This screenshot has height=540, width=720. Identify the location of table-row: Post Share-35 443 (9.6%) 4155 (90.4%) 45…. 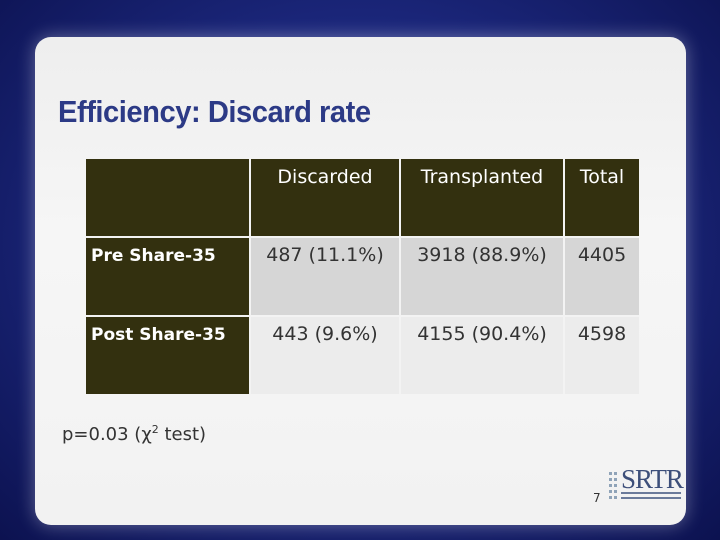
(362, 354).